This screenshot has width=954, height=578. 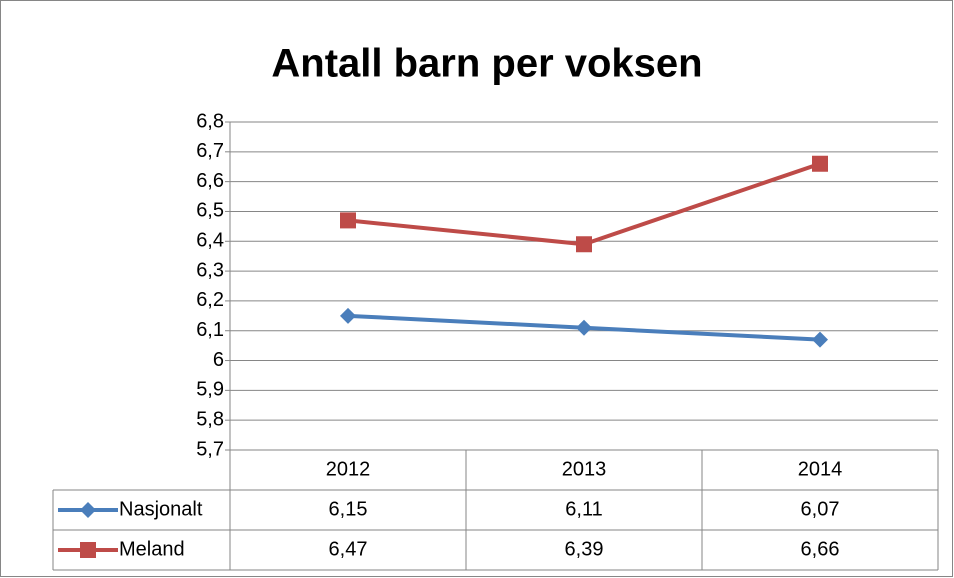 What do you see at coordinates (210, 211) in the screenshot?
I see `y-tick-label: 6,5` at bounding box center [210, 211].